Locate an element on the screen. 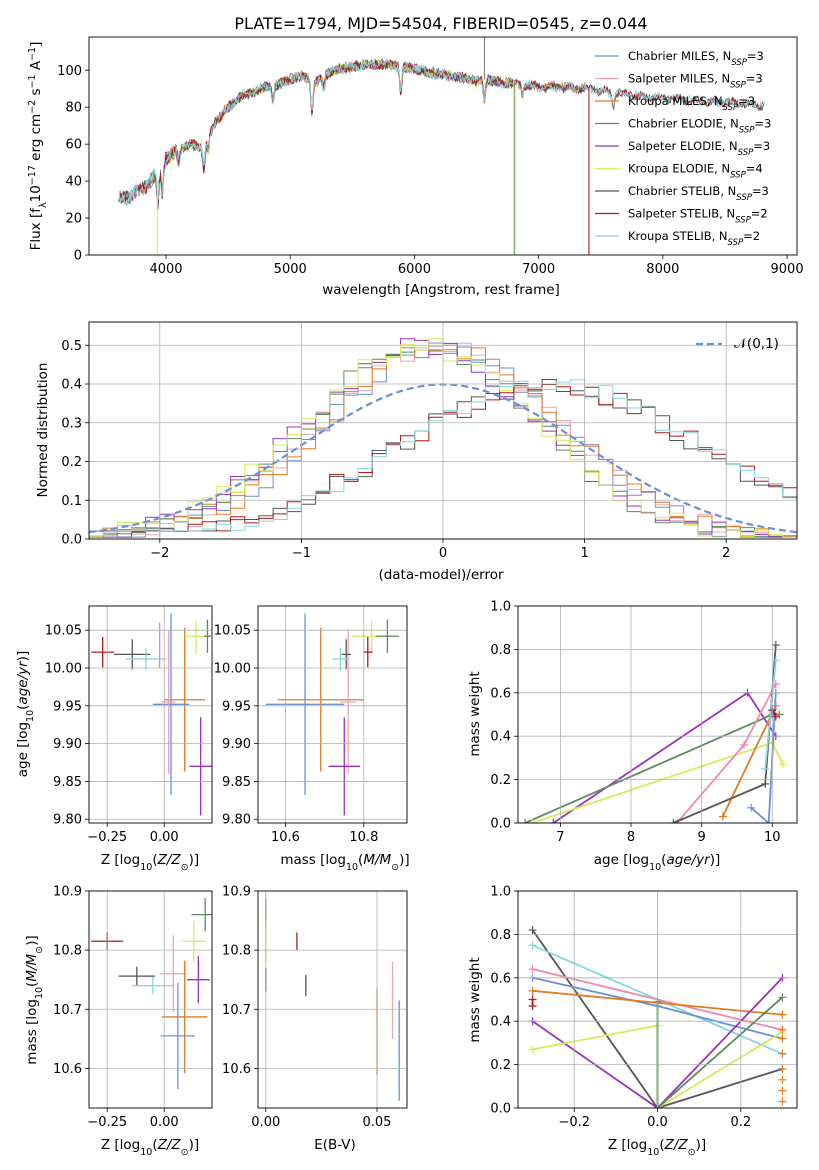 This screenshot has width=819, height=1170. mass_vs_ebv-ytick-label: 10.9 is located at coordinates (236, 892).